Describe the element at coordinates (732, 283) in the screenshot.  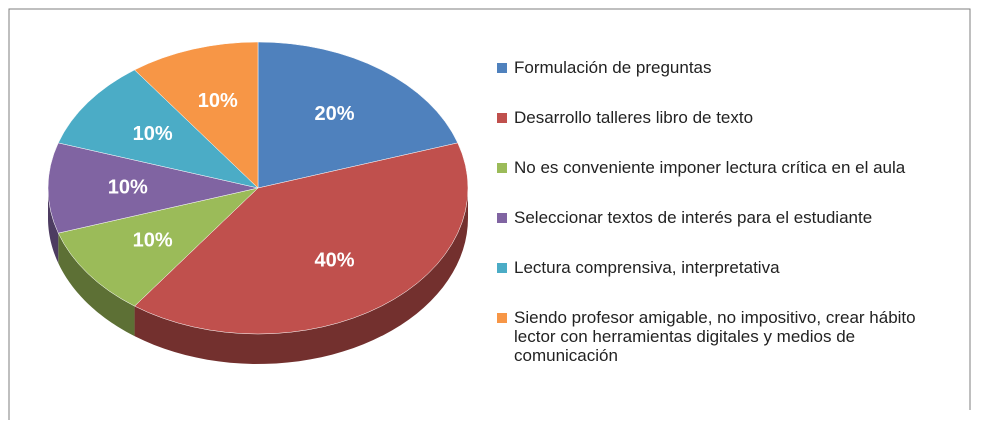
I see `legend-item: Lectura comprensiva, interpretativa` at that location.